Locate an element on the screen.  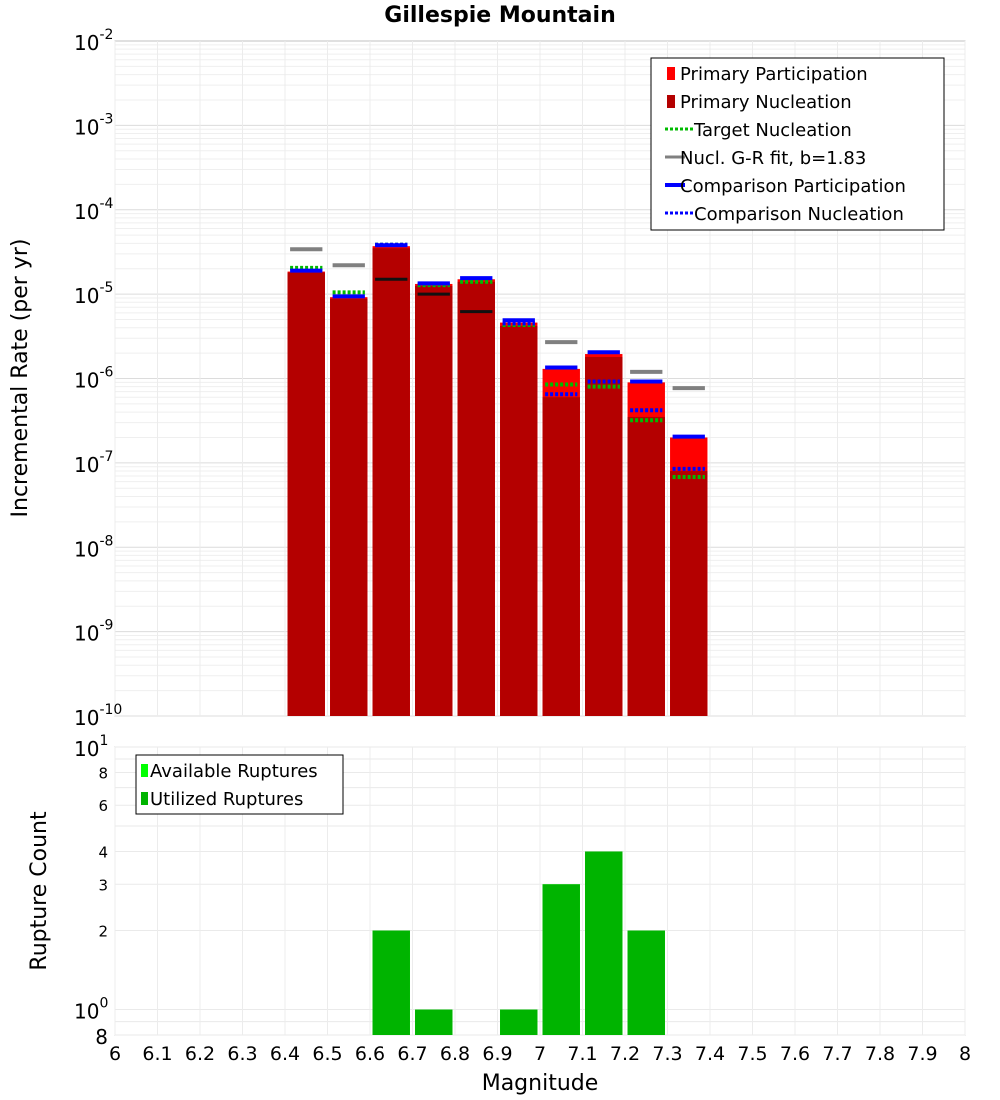
primary-nucleation-legend-icon is located at coordinates (671, 101).